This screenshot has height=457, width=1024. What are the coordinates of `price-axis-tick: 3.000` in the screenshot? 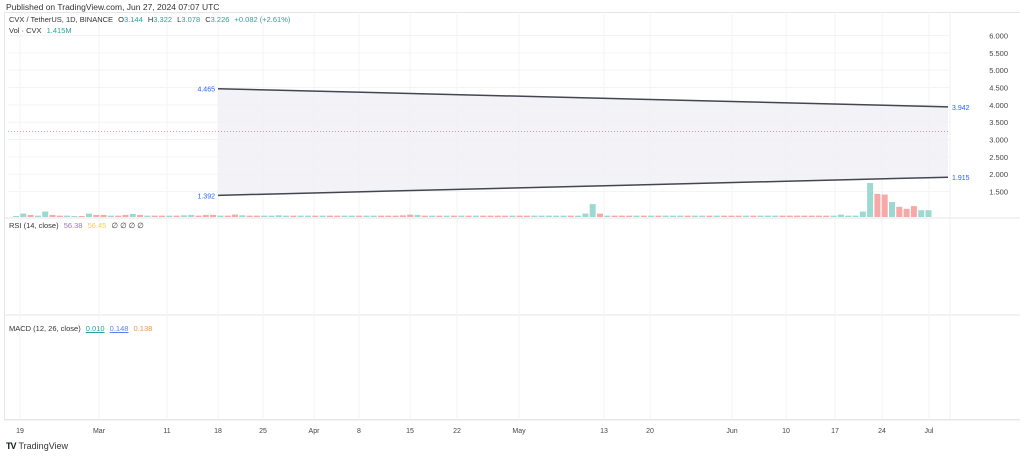 It's located at (998, 140).